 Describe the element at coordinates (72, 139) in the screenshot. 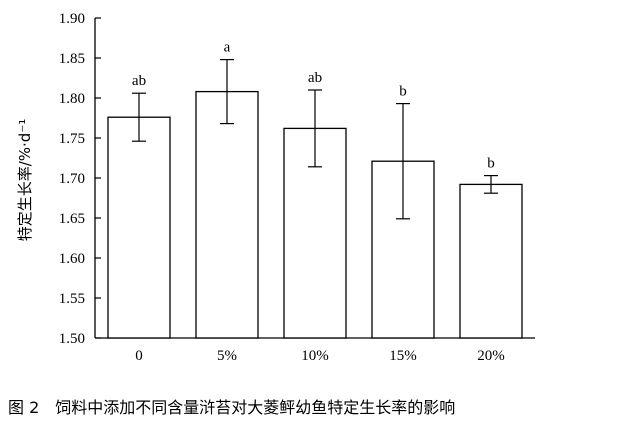

I see `y-tick-label: 1.75` at that location.